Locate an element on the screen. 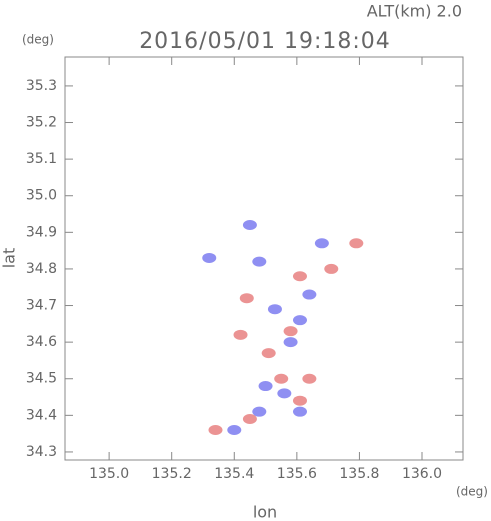 Image resolution: width=491 pixels, height=521 pixels. y-tick-label: 34.7 is located at coordinates (41, 306).